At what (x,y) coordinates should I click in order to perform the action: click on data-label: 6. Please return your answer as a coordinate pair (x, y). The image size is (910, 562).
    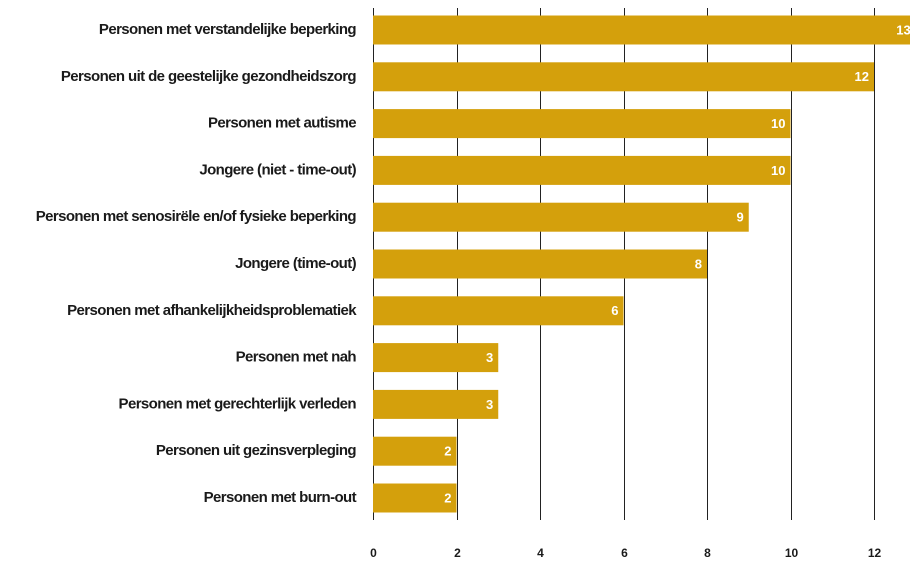
    Looking at the image, I should click on (614, 310).